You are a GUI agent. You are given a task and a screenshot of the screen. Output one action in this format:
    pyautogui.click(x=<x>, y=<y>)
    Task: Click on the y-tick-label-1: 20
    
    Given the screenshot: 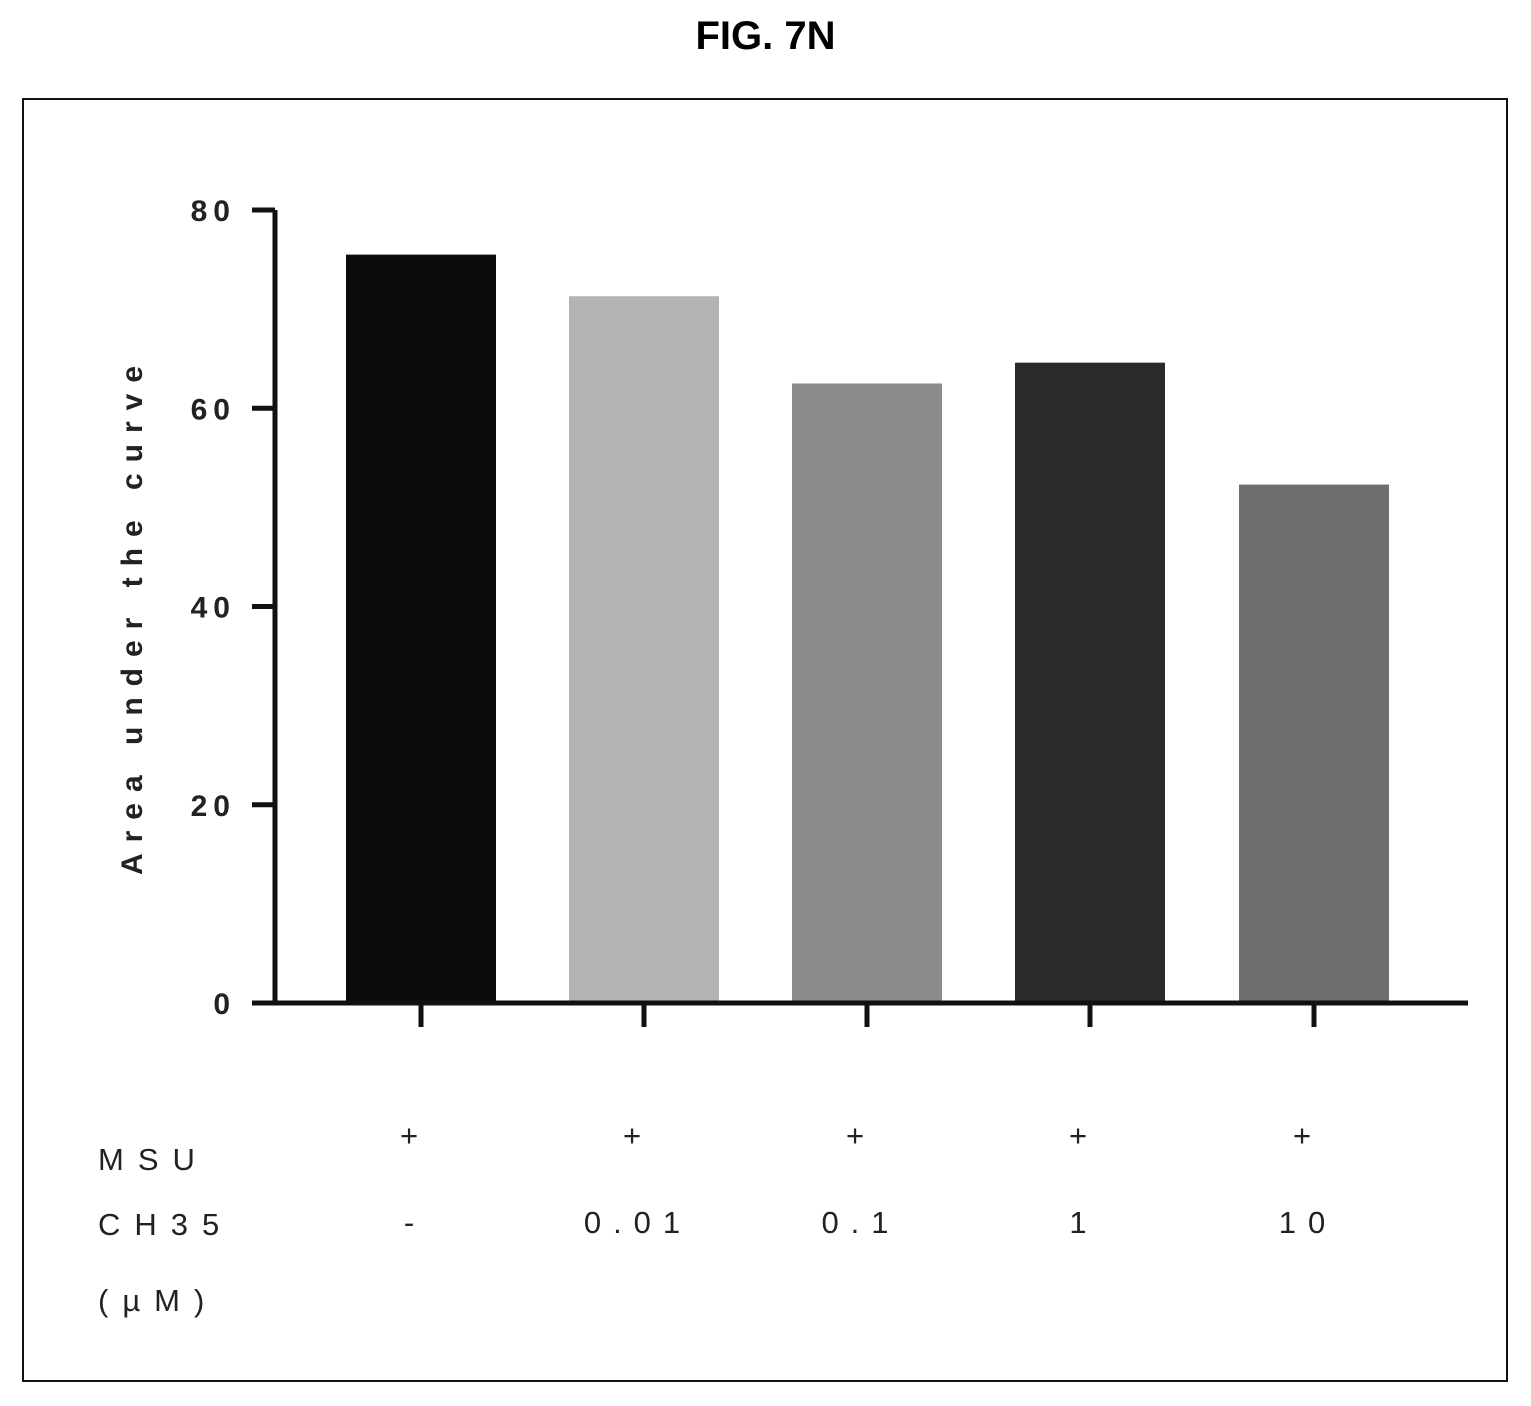 What is the action you would take?
    pyautogui.click(x=213, y=806)
    